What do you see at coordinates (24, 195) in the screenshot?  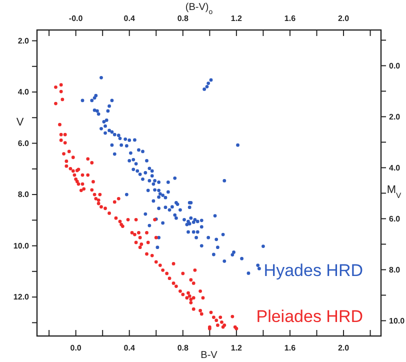 I see `y-tick-label: 8.0` at bounding box center [24, 195].